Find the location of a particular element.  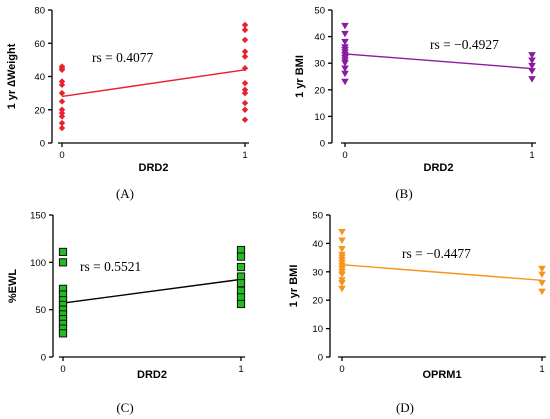

y-tick-label: 150 is located at coordinates (38, 216).